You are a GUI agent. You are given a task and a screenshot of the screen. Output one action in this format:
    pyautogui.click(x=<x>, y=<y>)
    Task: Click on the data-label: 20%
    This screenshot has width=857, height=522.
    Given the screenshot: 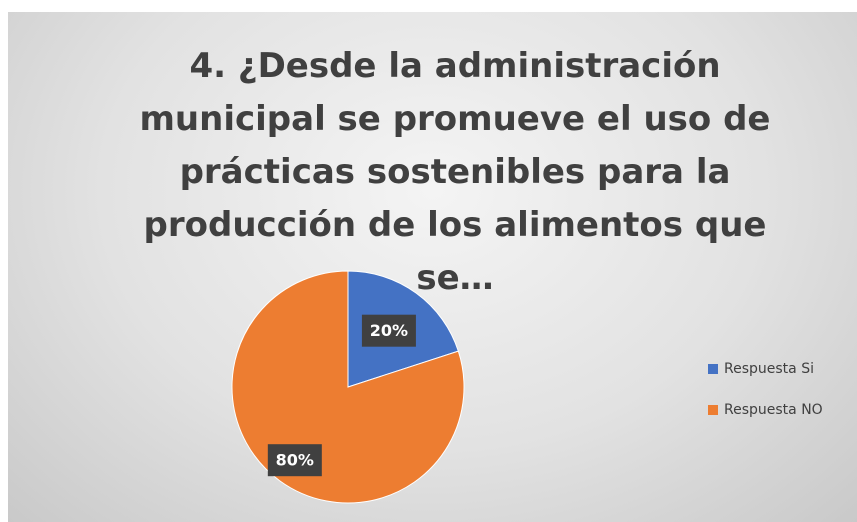 What is the action you would take?
    pyautogui.click(x=389, y=330)
    